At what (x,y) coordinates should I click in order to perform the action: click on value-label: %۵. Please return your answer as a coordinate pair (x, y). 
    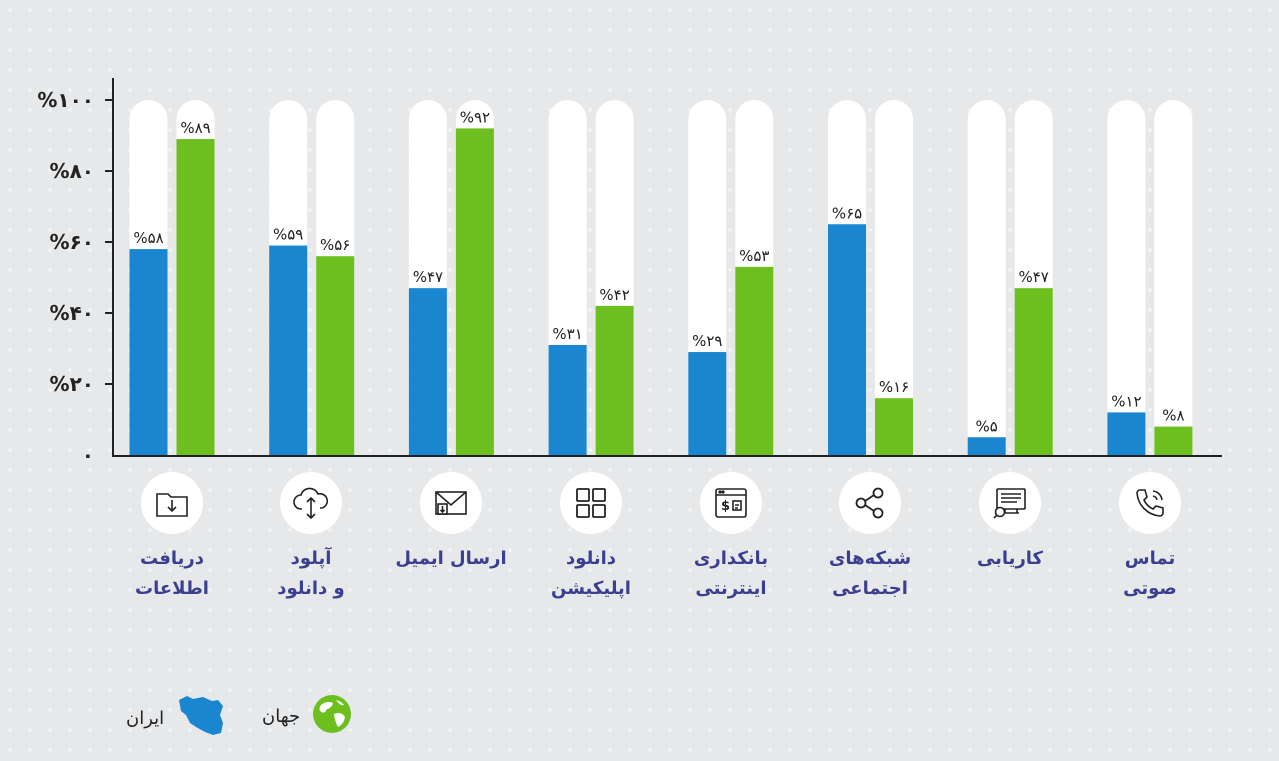
    Looking at the image, I should click on (987, 426).